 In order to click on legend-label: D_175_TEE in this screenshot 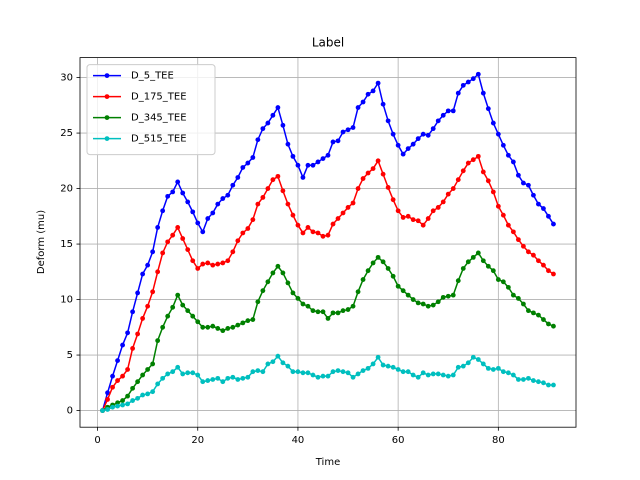, I will do `click(159, 97)`.